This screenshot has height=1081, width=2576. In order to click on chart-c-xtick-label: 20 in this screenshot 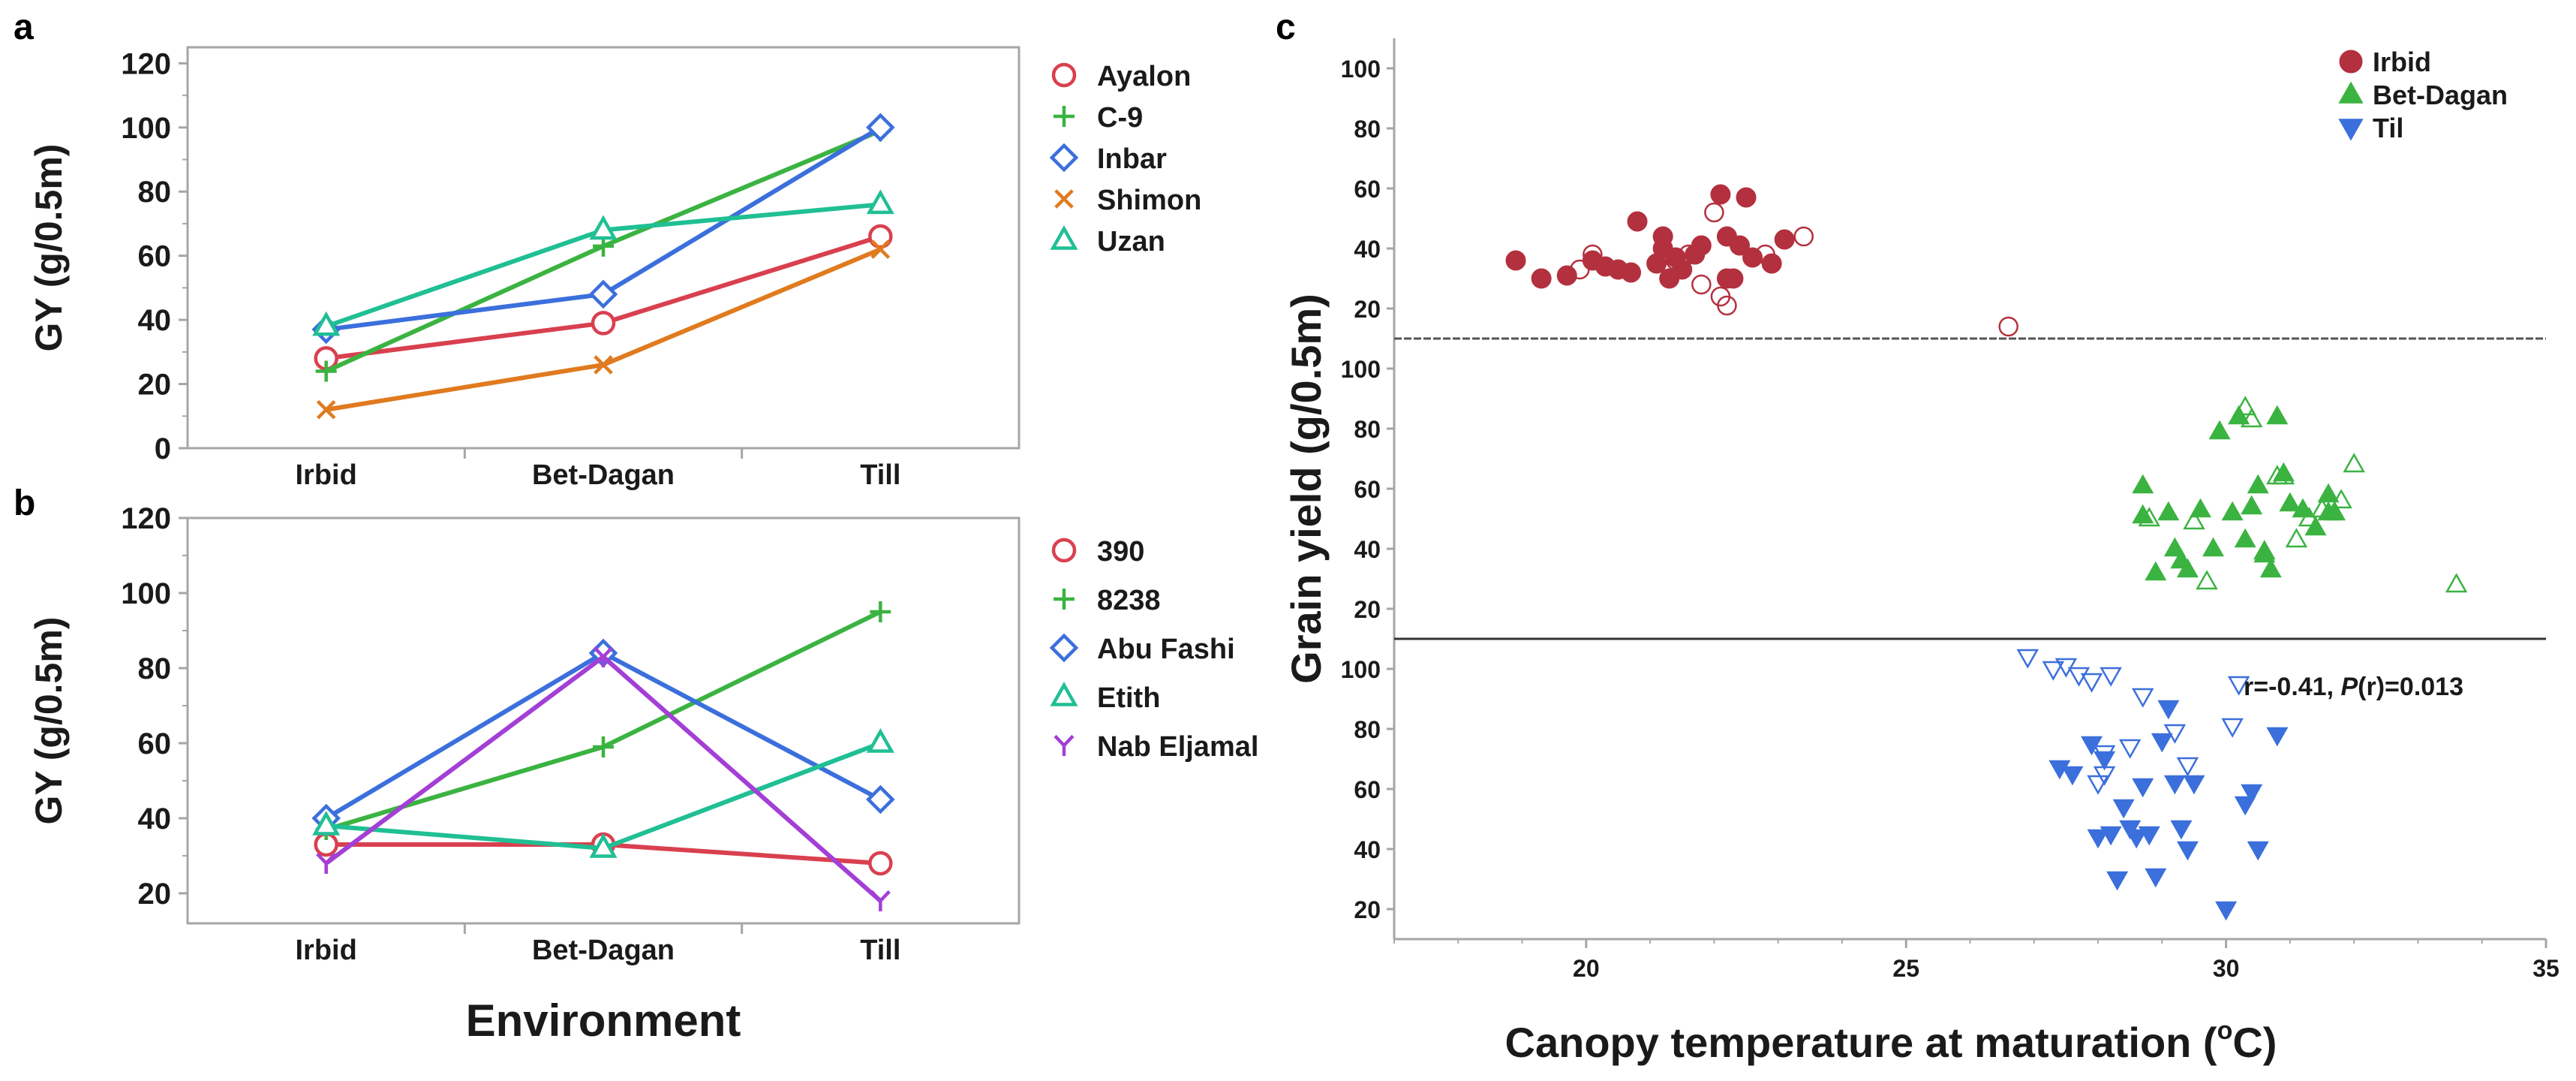, I will do `click(1586, 968)`.